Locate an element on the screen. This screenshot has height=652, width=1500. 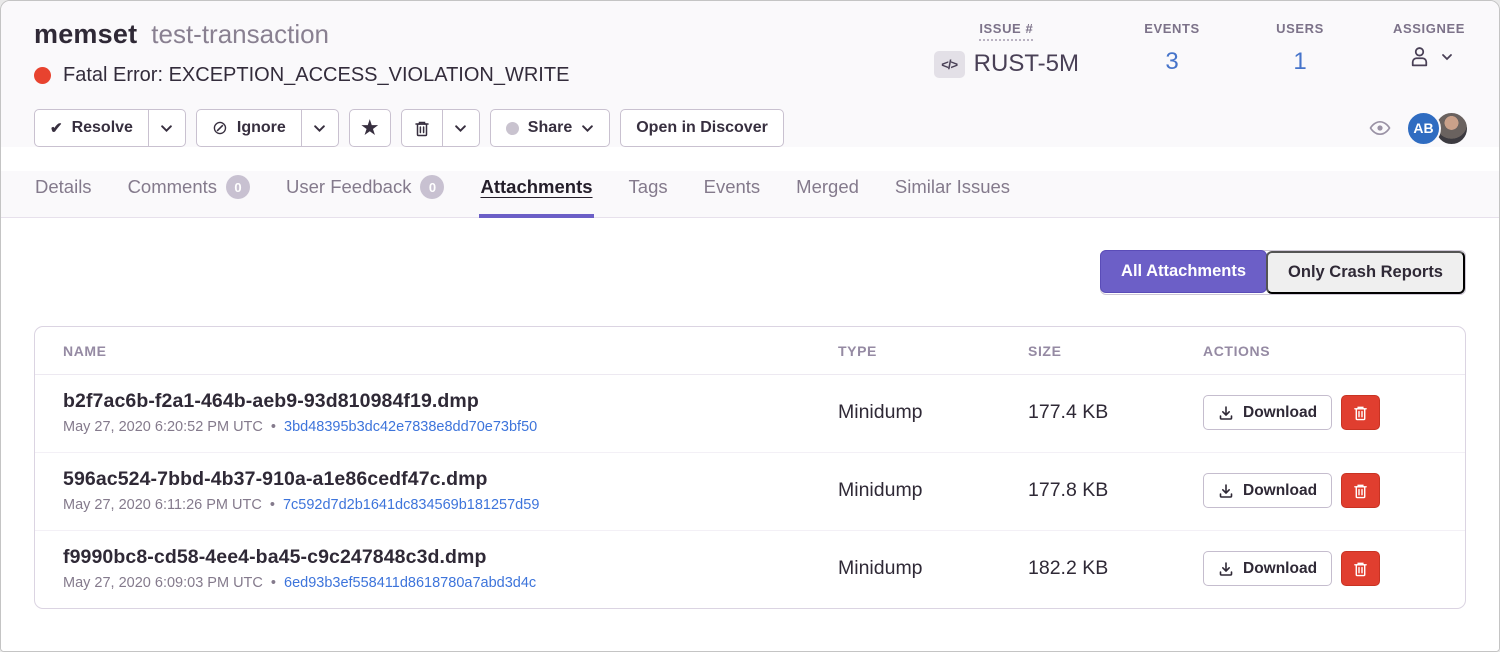
filter-all-attachments-button: All Attachments is located at coordinates (1184, 271).